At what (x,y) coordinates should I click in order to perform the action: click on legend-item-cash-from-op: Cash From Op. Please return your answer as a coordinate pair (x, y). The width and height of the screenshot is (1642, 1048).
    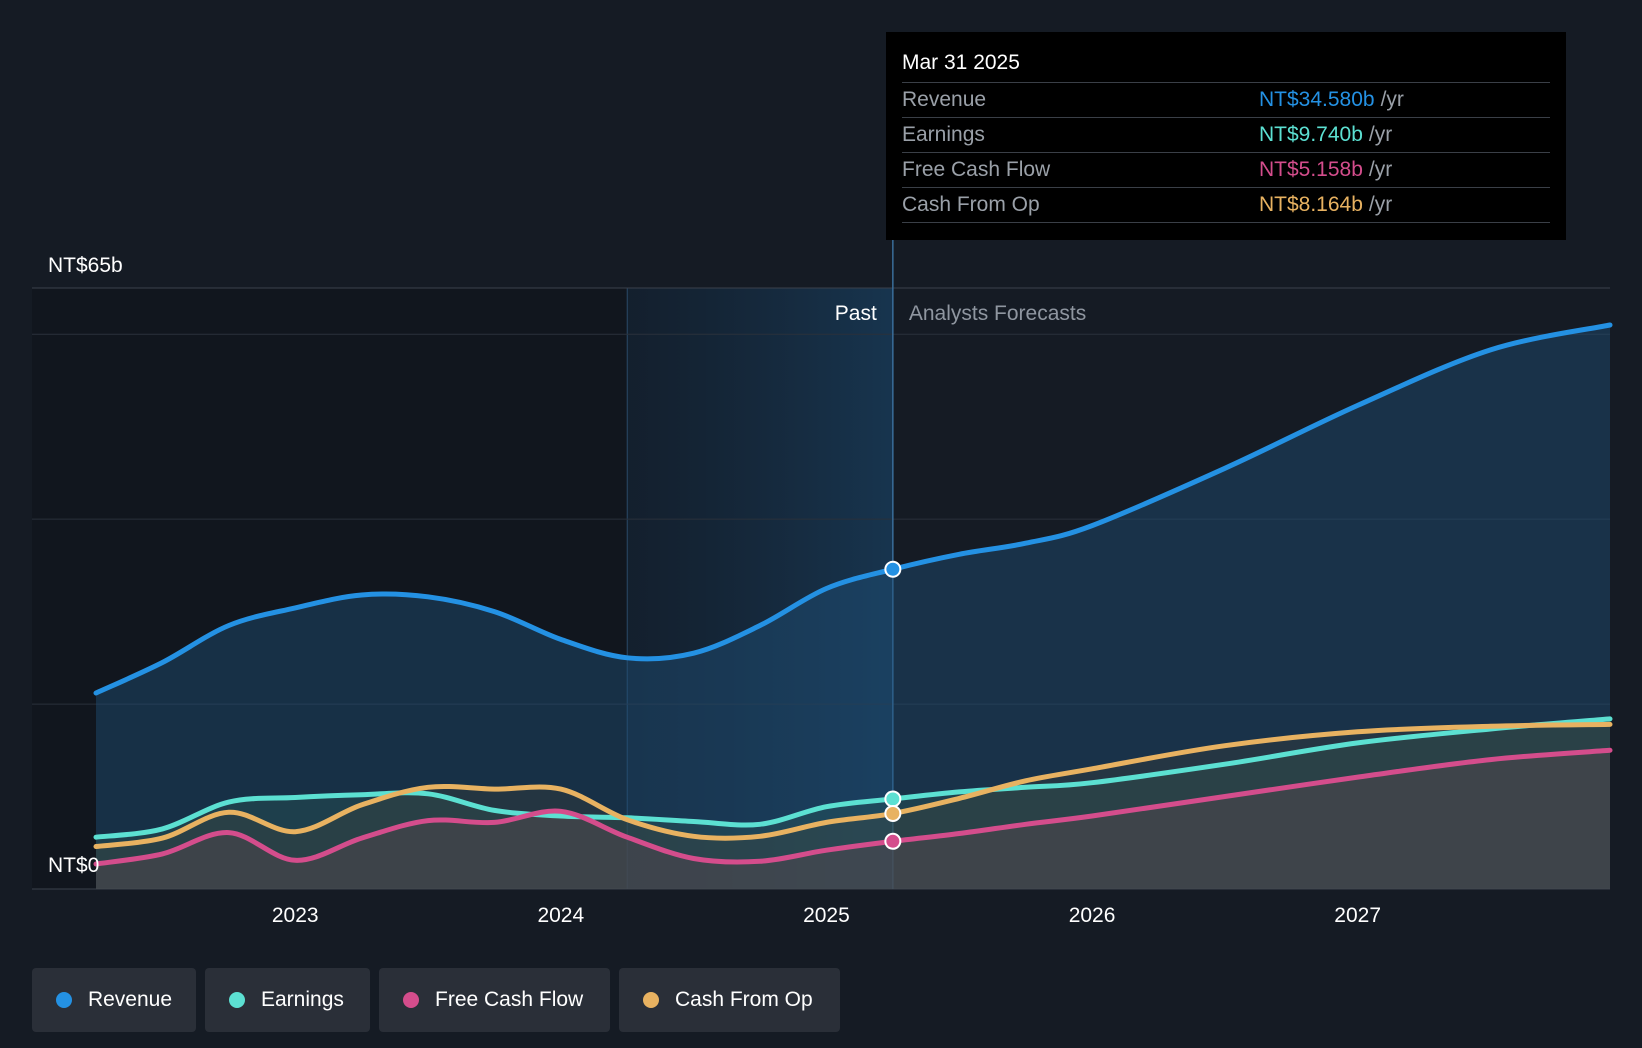
    Looking at the image, I should click on (729, 1000).